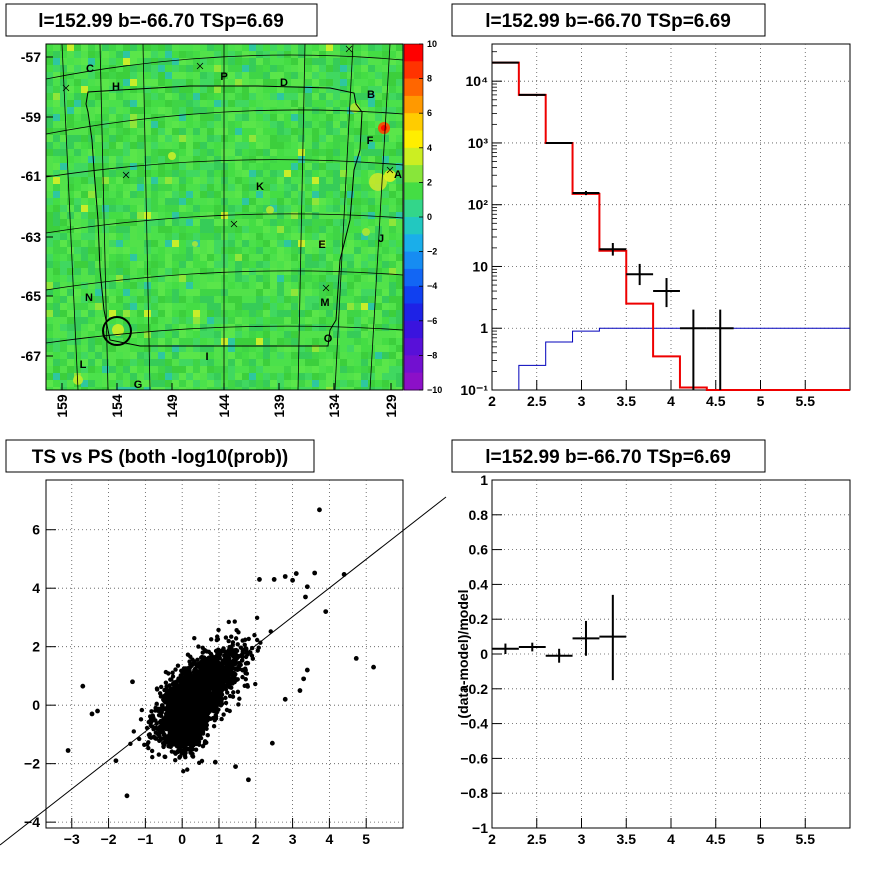 The height and width of the screenshot is (872, 896). Describe the element at coordinates (161, 21) in the screenshot. I see `skymap-title: l=152.99 b=-66.70 TSp=6.69` at that location.